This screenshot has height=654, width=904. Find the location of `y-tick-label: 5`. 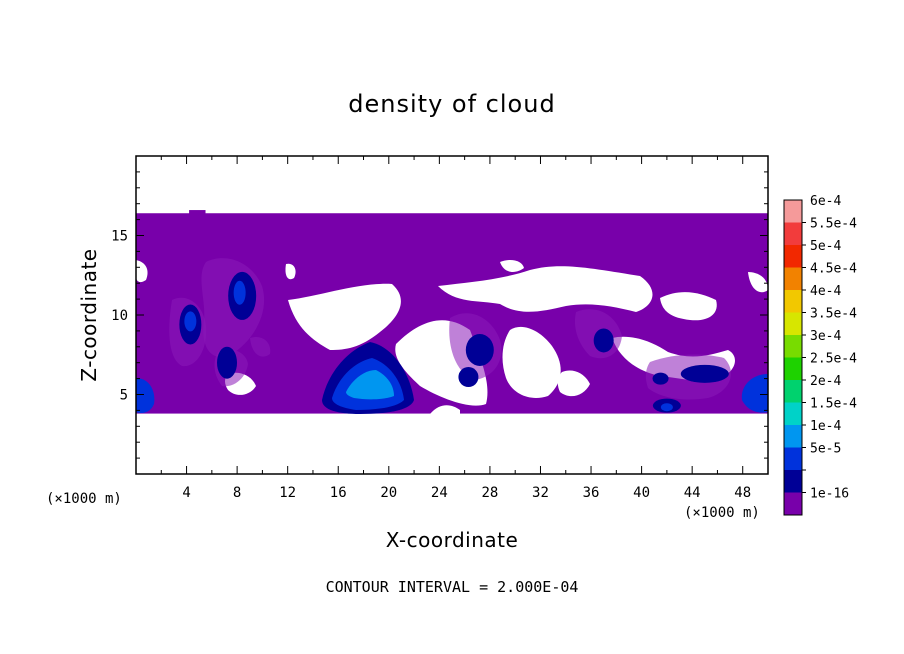

y-tick-label: 5 is located at coordinates (124, 396).